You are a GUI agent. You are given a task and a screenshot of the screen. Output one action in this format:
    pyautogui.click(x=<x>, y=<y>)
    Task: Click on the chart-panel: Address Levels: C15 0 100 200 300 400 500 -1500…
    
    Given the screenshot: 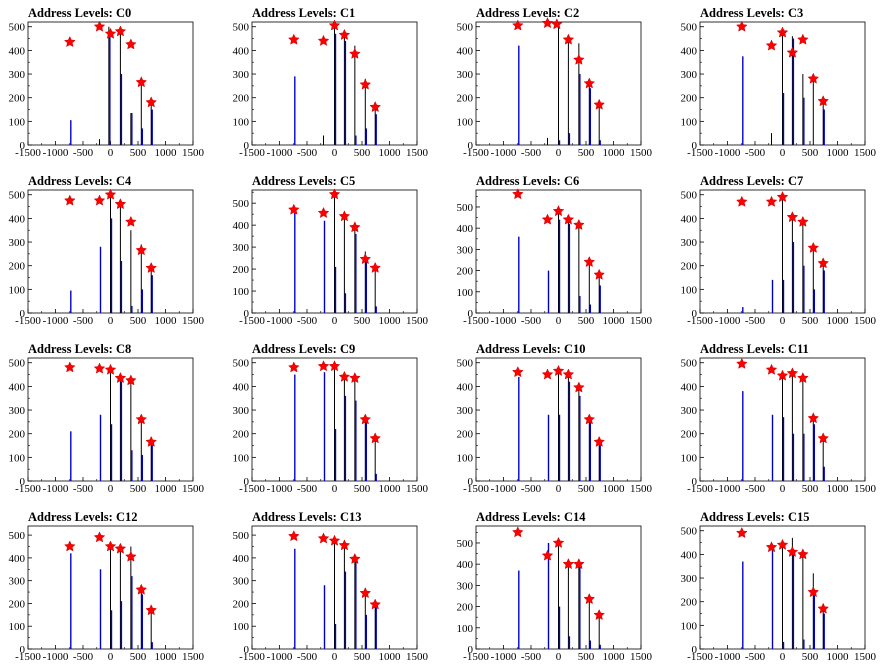 What is the action you would take?
    pyautogui.click(x=784, y=588)
    